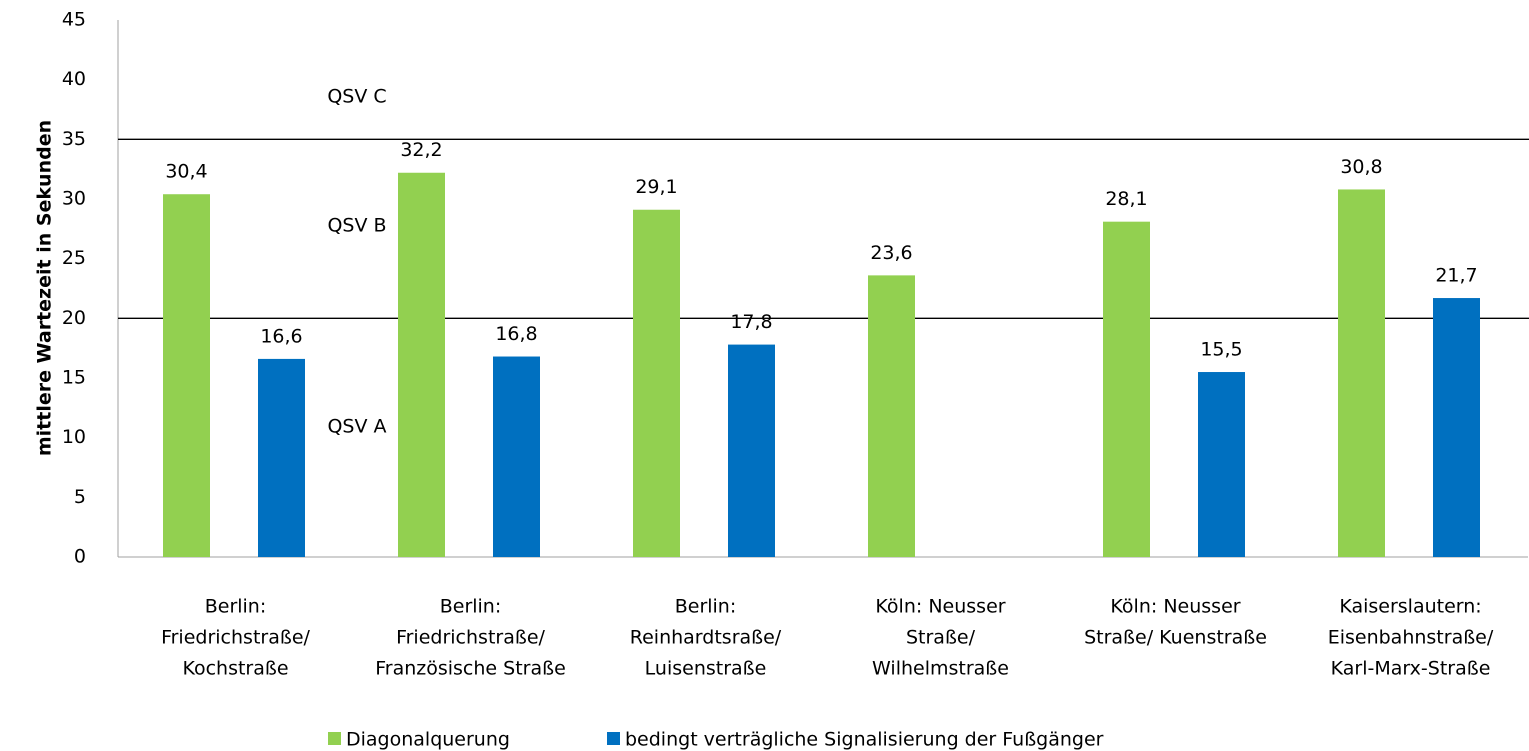 This screenshot has height=751, width=1529. I want to click on x-tick-label: Eisenbahnstraße/, so click(1411, 638).